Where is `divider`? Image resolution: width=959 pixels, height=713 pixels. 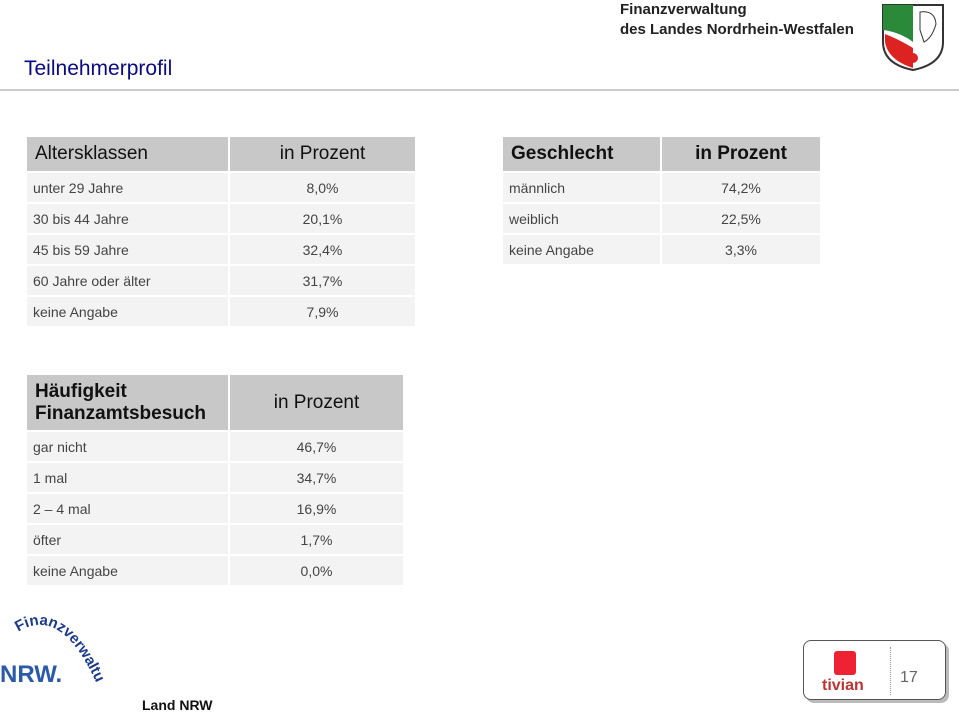 divider is located at coordinates (891, 671).